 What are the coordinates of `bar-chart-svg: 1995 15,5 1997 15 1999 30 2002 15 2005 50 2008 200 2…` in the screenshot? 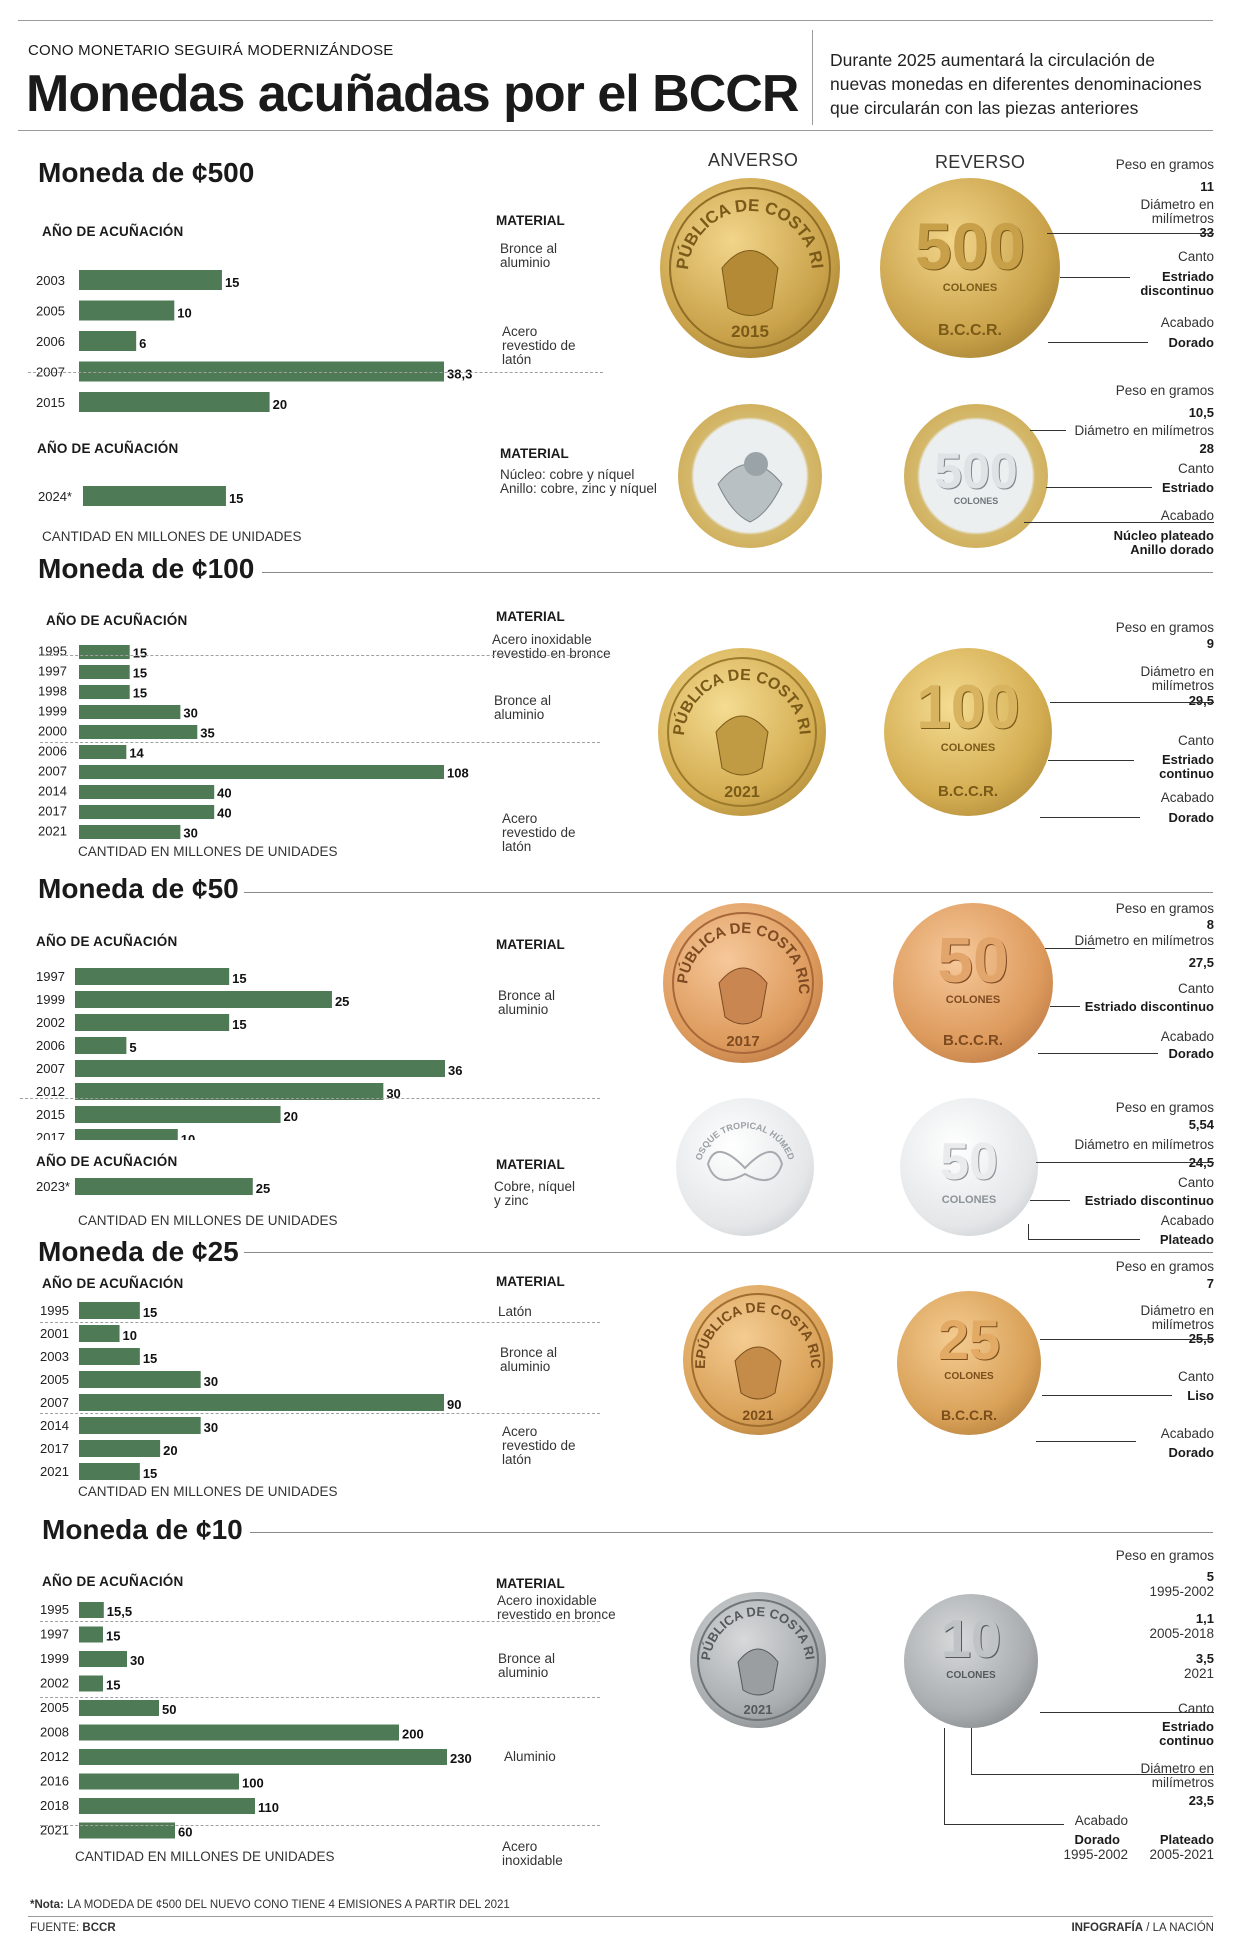 It's located at (256, 1721).